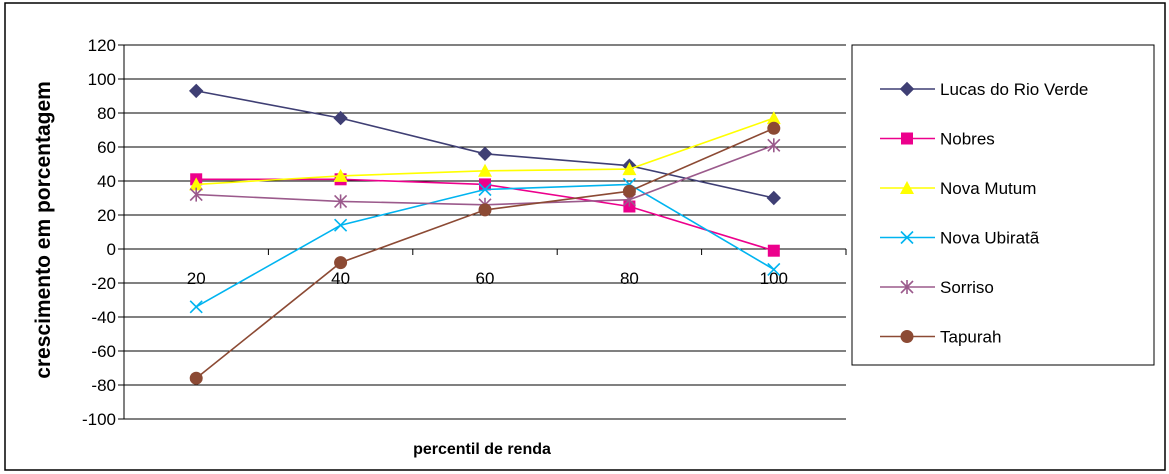 The width and height of the screenshot is (1169, 474). Describe the element at coordinates (43, 230) in the screenshot. I see `y-axis-title: crescimento em porcentagem` at that location.